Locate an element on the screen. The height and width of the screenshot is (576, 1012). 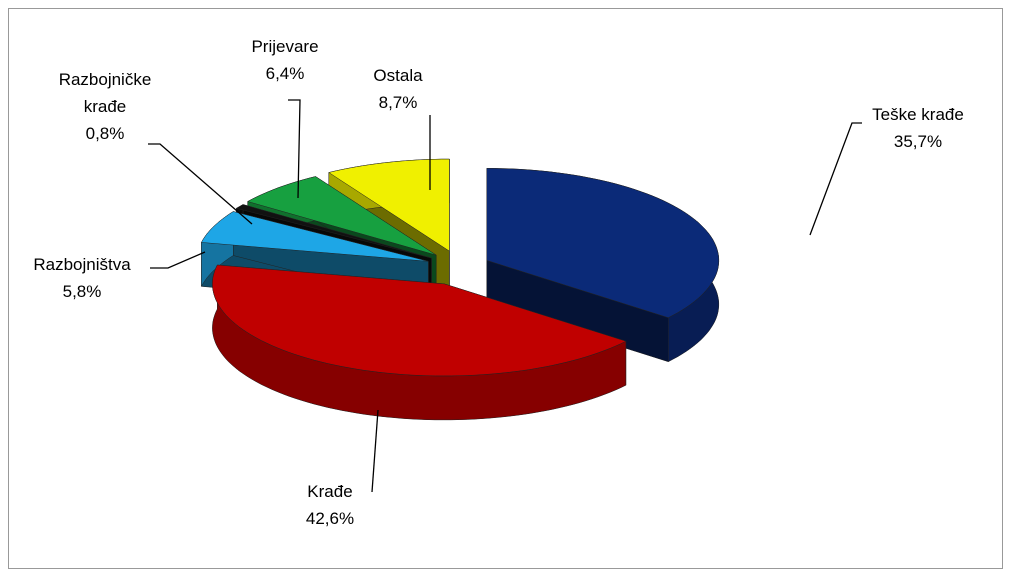
slice-label: Teške krađe 35,7% is located at coordinates (918, 128).